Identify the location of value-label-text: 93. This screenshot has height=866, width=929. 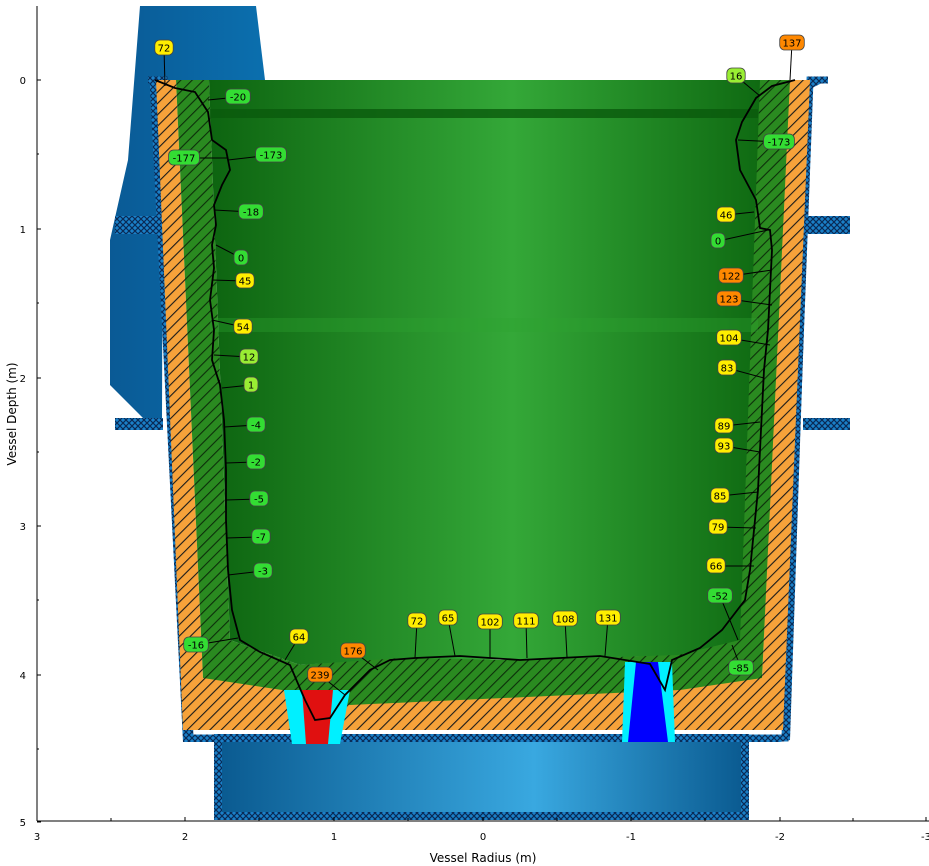
(724, 447).